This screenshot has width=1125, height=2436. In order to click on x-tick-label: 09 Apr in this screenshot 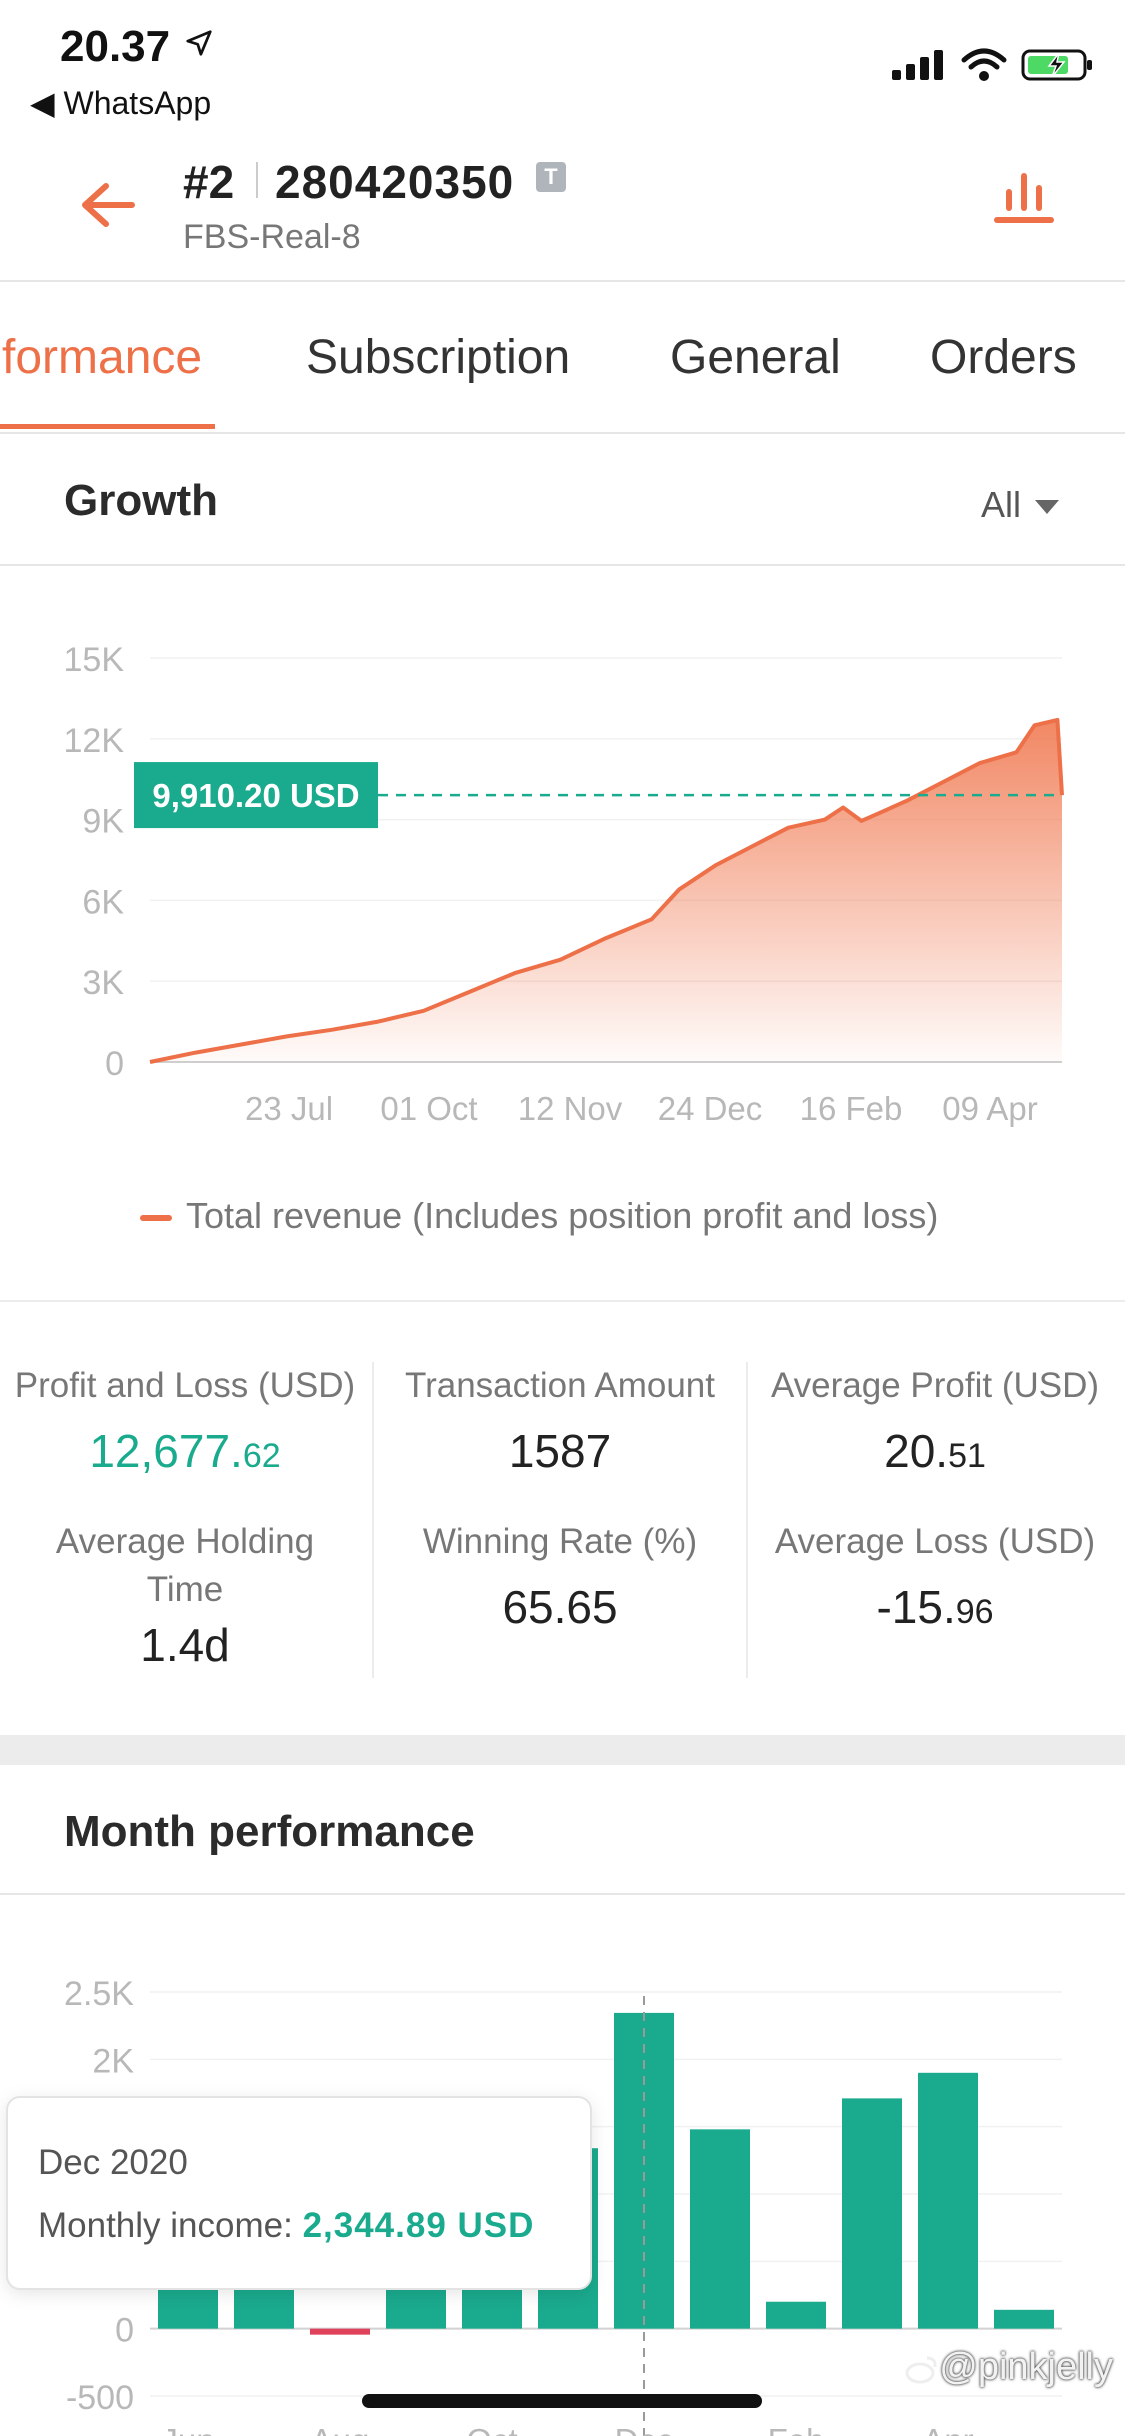, I will do `click(989, 1108)`.